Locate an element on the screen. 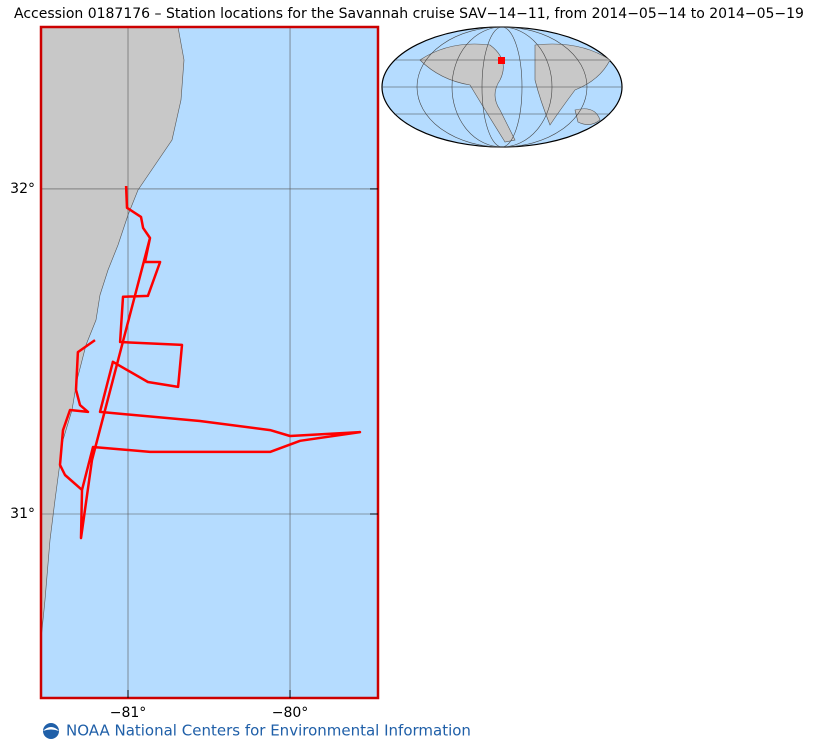  y-tick-label: 32° is located at coordinates (22, 189).